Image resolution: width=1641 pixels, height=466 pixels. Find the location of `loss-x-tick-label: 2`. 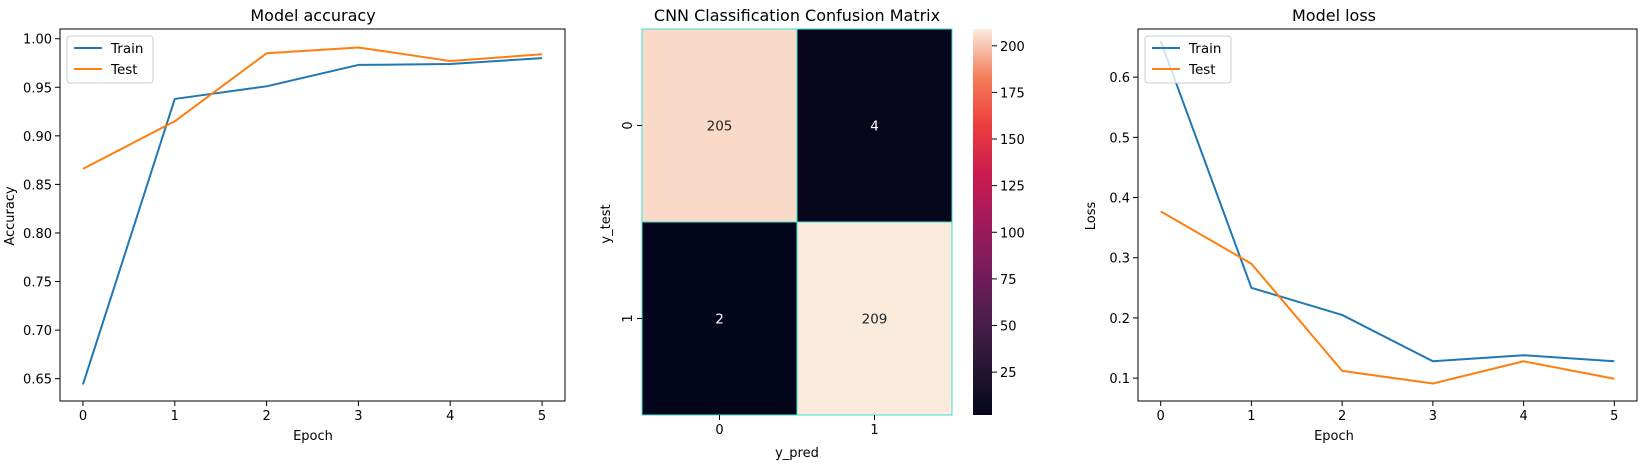

loss-x-tick-label: 2 is located at coordinates (1342, 416).